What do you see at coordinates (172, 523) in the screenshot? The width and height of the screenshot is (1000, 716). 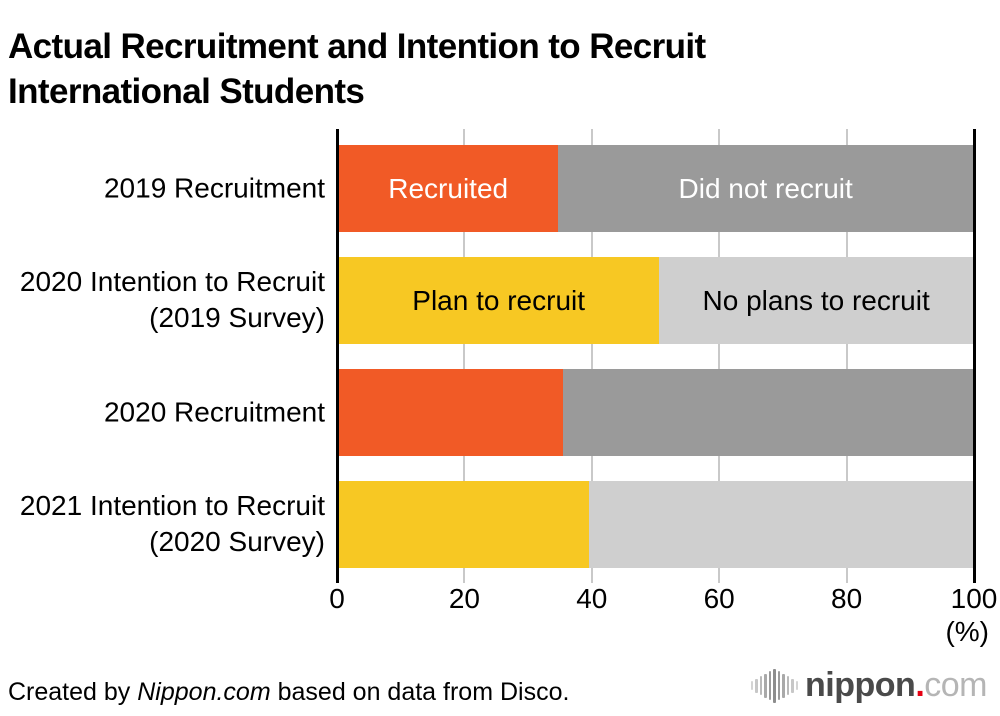 I see `row-label: 2021 Intention to Recruit (2020 Survey)` at bounding box center [172, 523].